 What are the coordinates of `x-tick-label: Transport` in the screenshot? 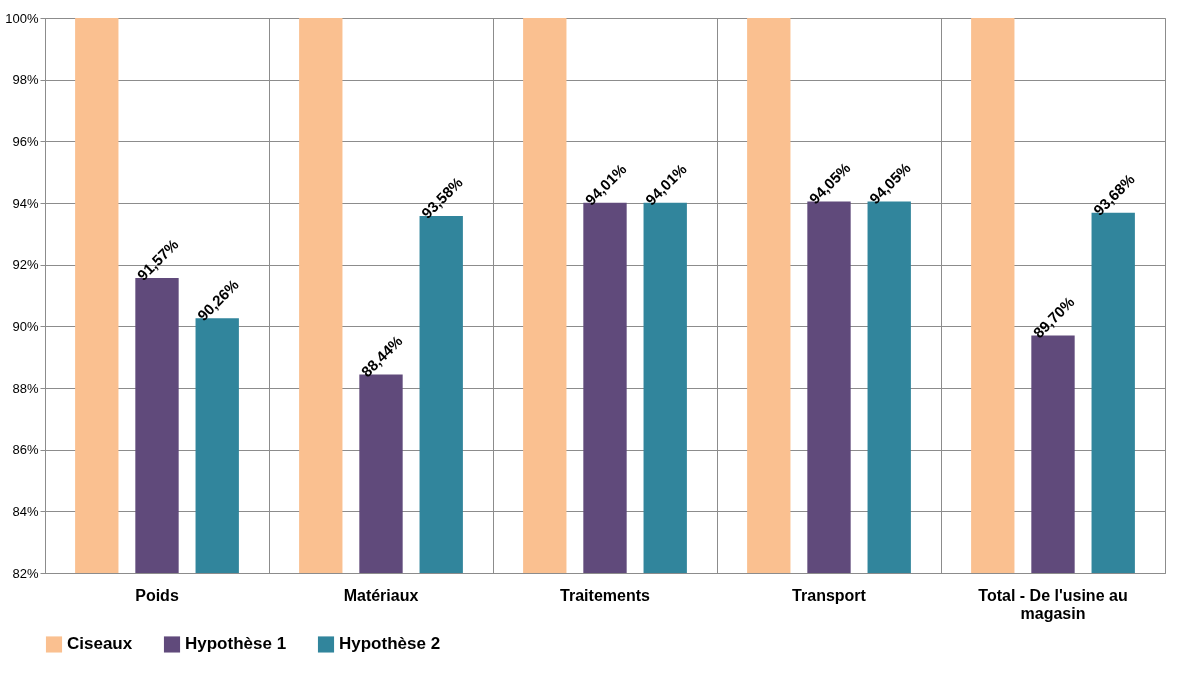 It's located at (829, 595).